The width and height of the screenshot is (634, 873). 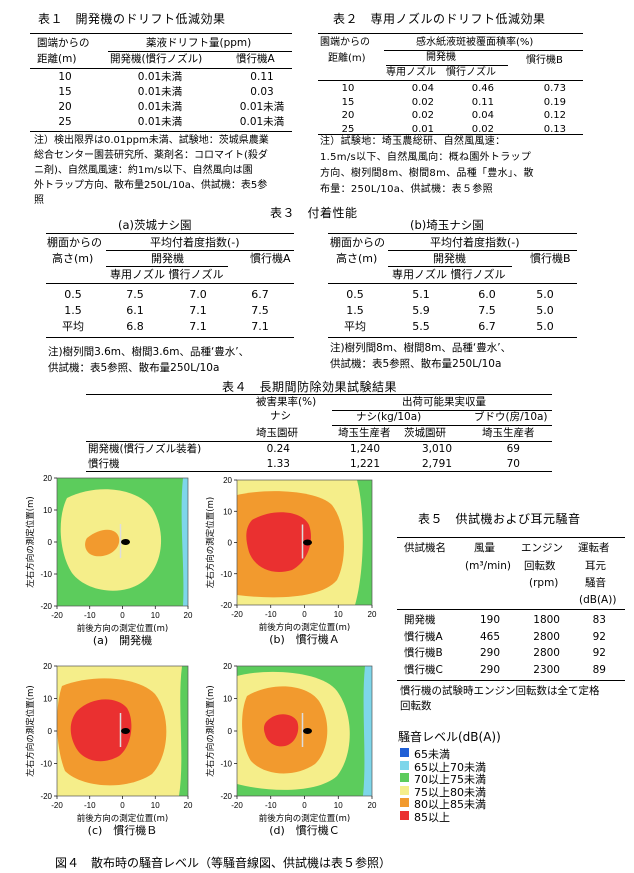 I want to click on t3b-height-cell: 1.5, so click(x=355, y=310).